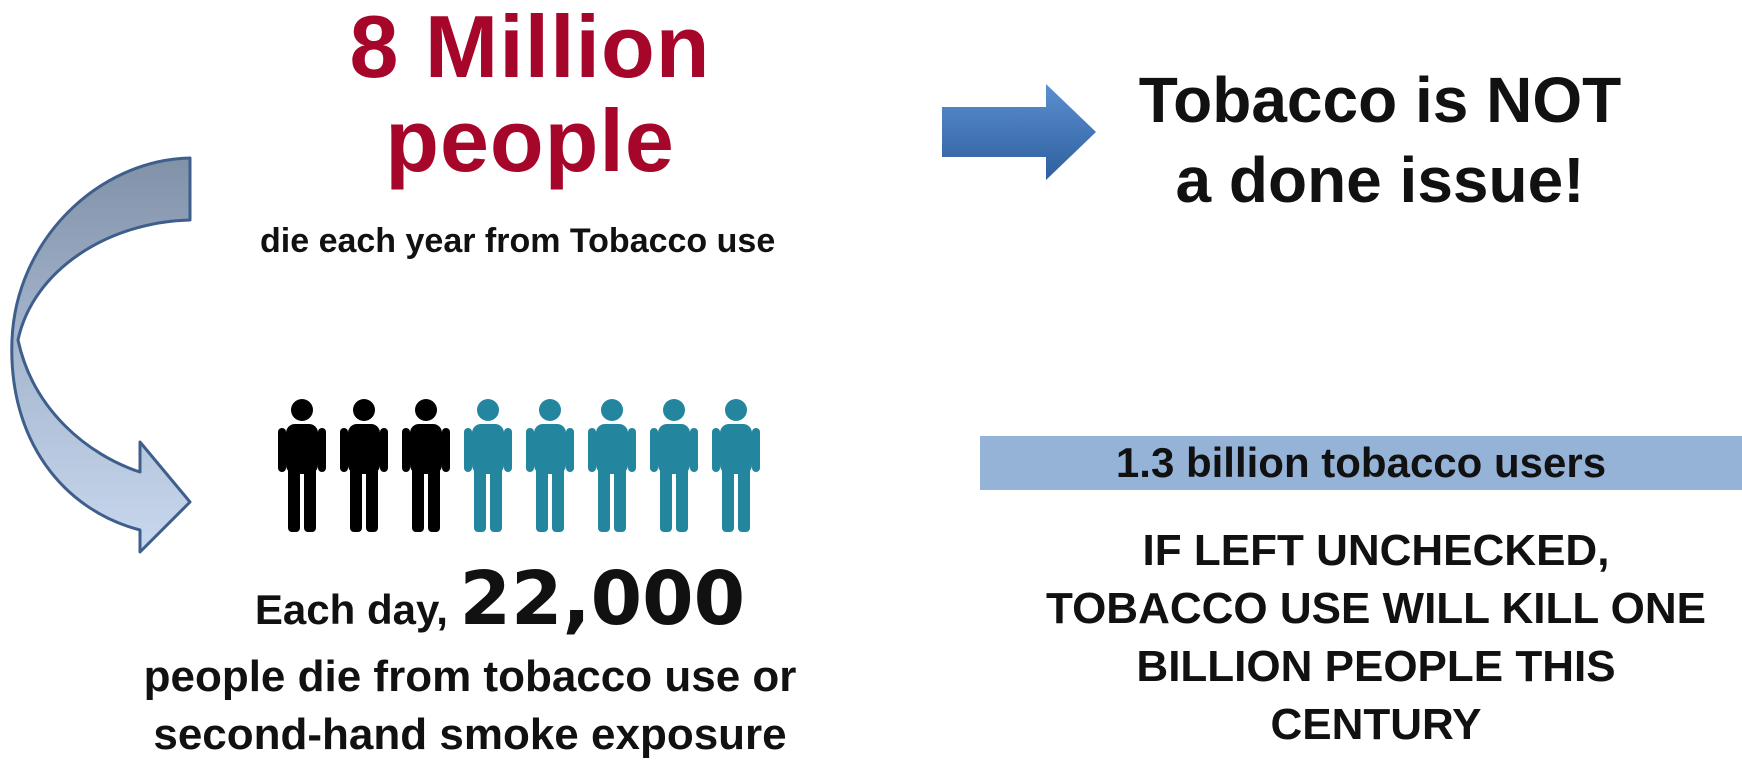 The width and height of the screenshot is (1742, 760). Describe the element at coordinates (519, 465) in the screenshot. I see `people-icon-row` at that location.